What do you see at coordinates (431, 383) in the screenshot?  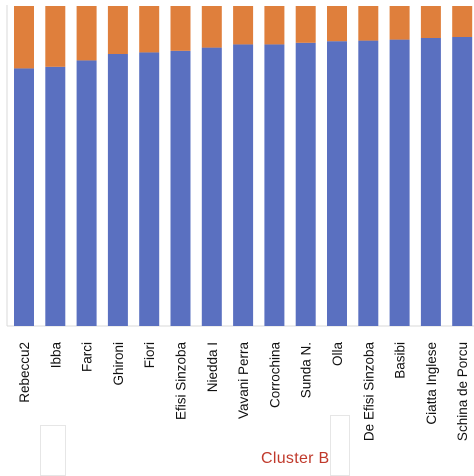 I see `x-tick-label: Ciatta Inglese` at bounding box center [431, 383].